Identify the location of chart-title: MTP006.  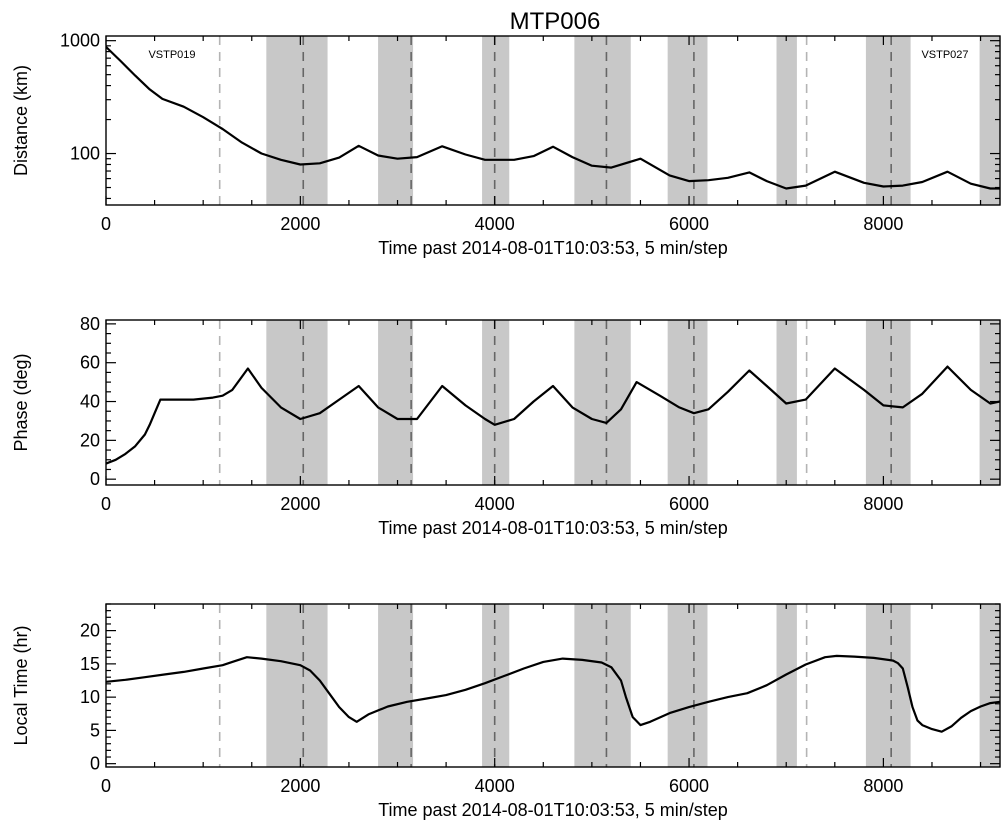
(555, 21).